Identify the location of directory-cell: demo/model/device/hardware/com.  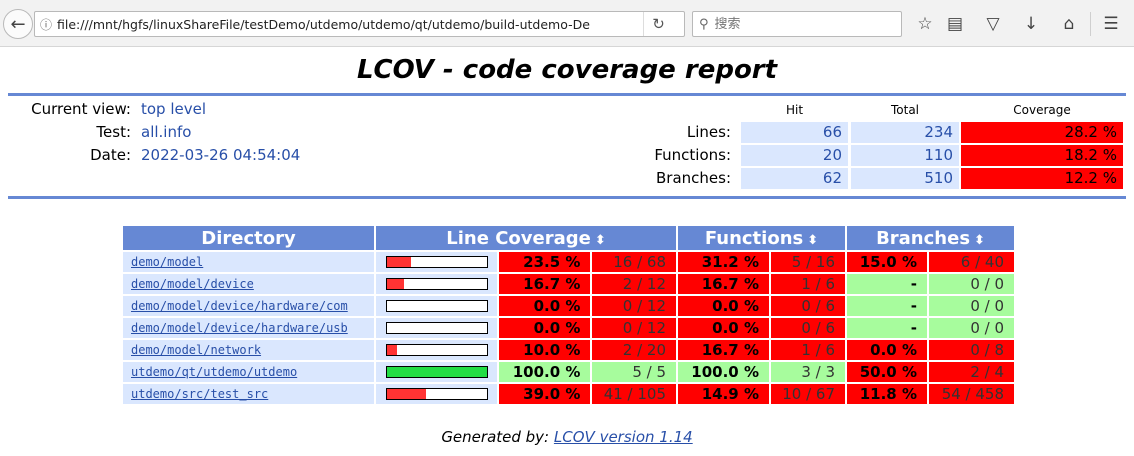
(248, 306).